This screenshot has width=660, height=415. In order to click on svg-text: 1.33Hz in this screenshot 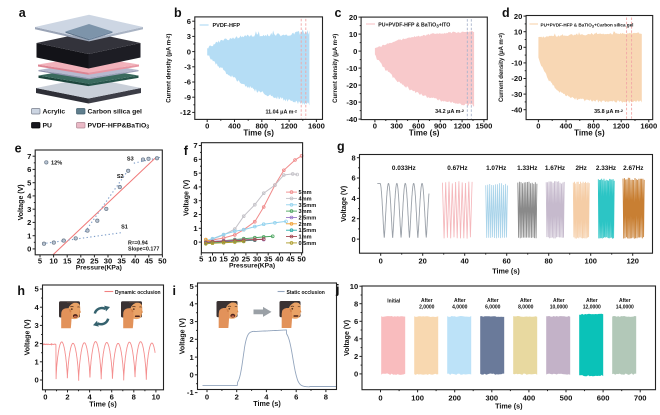, I will do `click(527, 168)`.